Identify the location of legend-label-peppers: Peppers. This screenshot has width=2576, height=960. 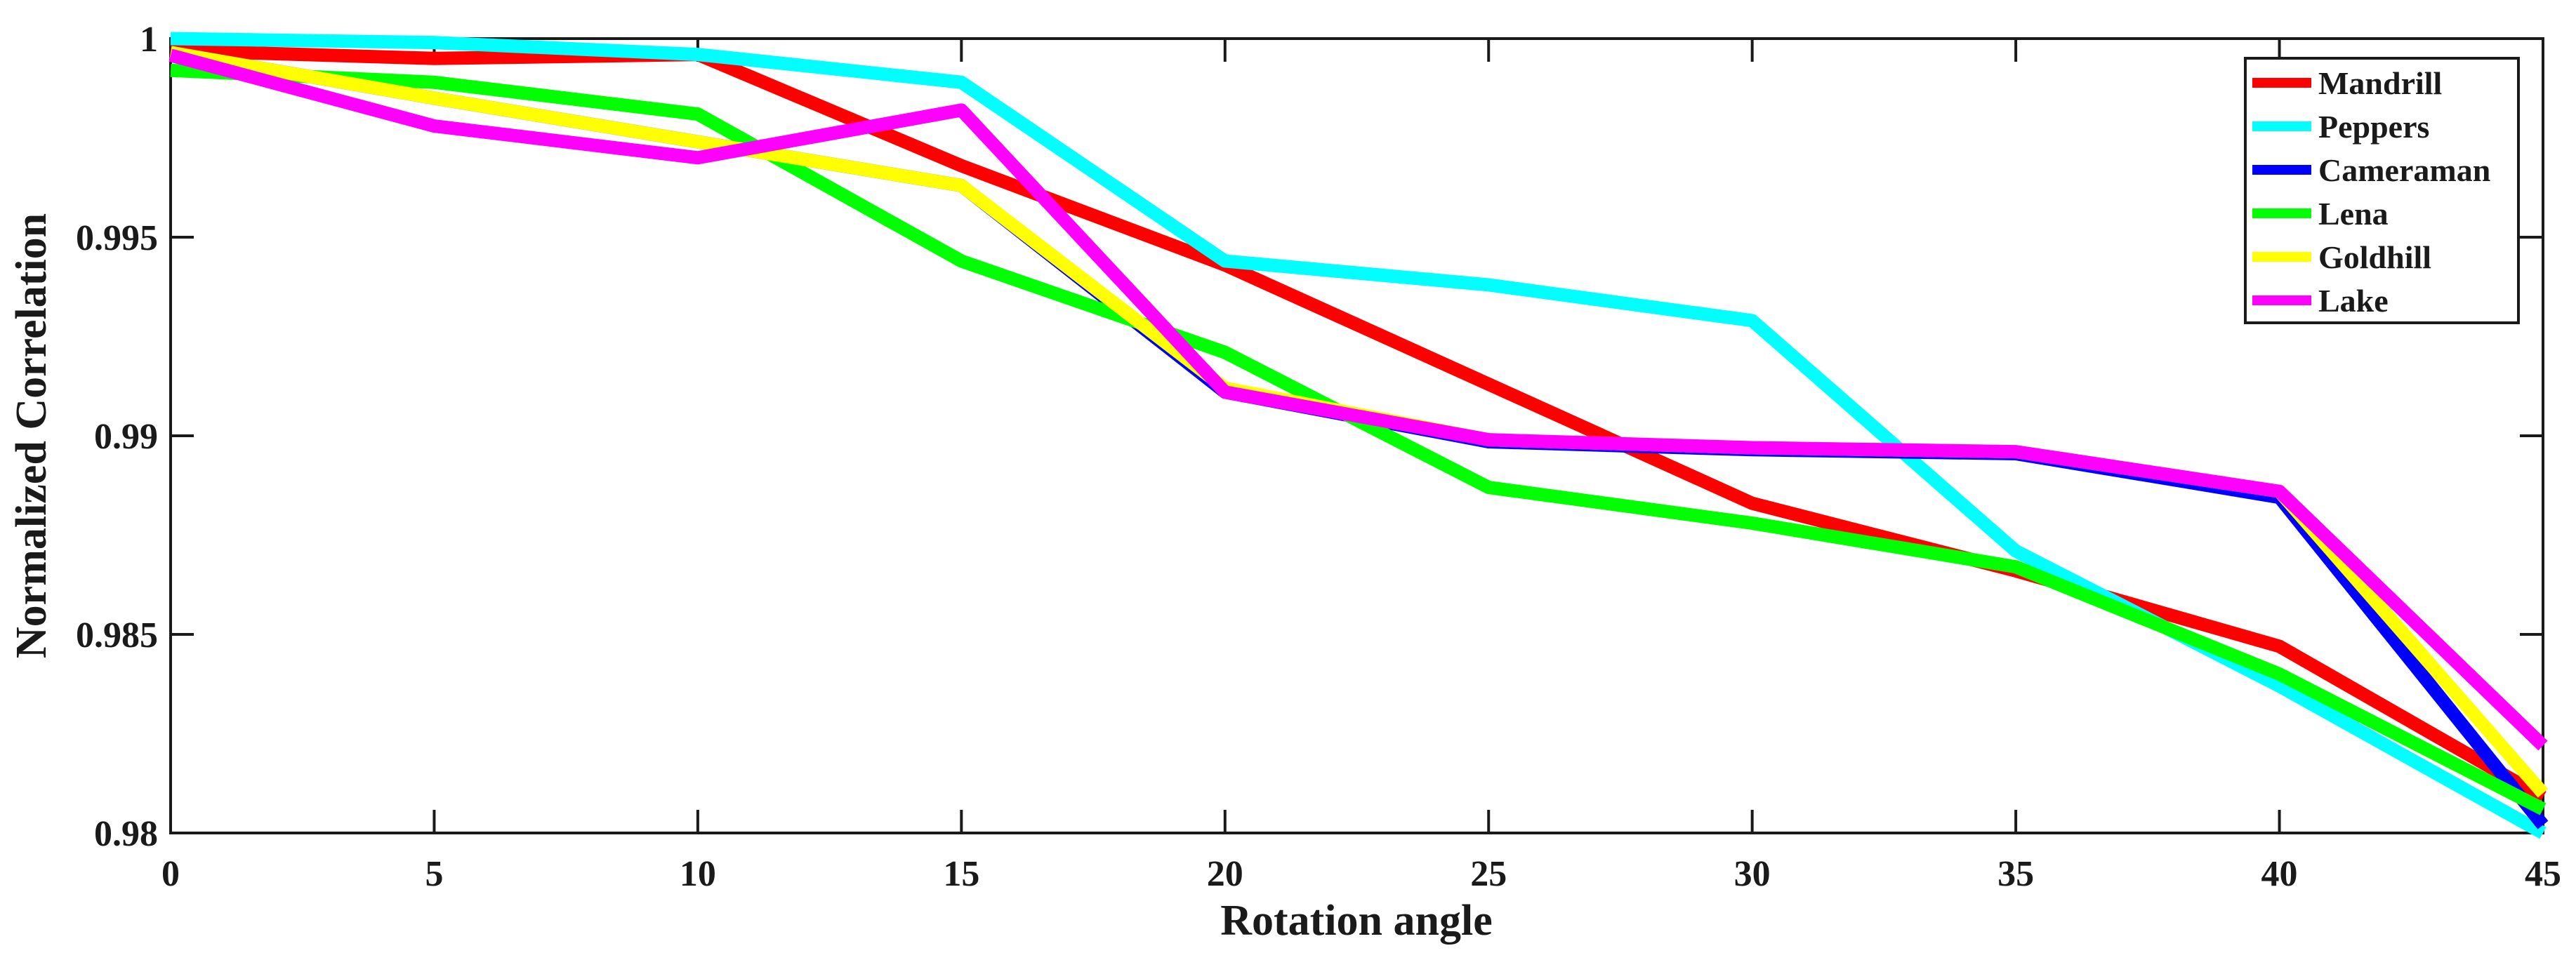
(2373, 127).